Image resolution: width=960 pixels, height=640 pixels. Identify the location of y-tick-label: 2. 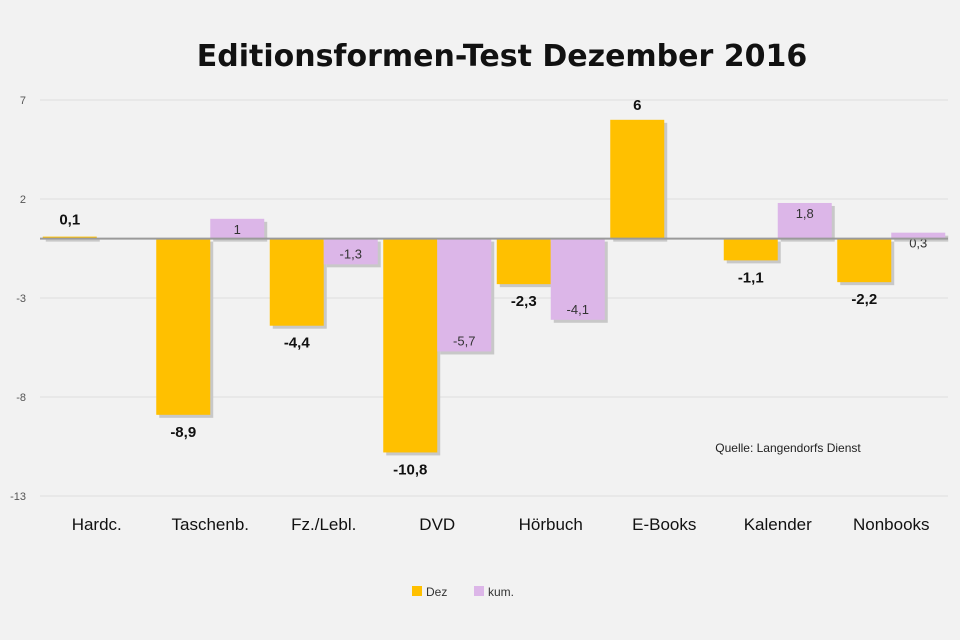
(23, 200).